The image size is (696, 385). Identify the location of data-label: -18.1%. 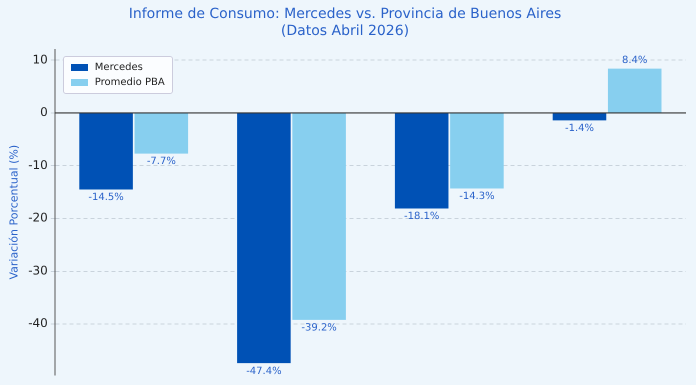
(422, 216).